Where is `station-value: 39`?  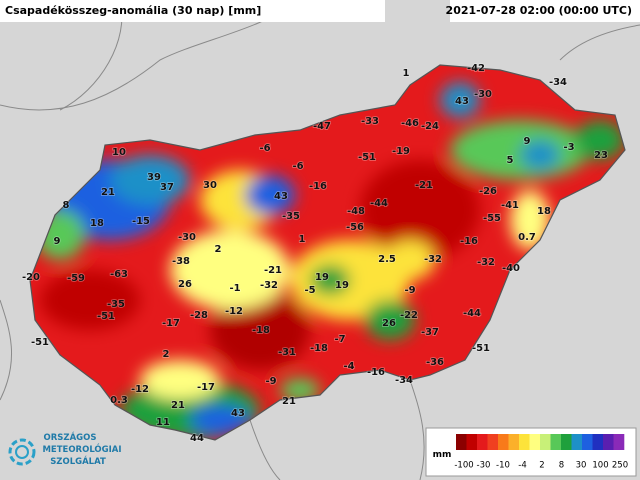 station-value: 39 is located at coordinates (154, 177).